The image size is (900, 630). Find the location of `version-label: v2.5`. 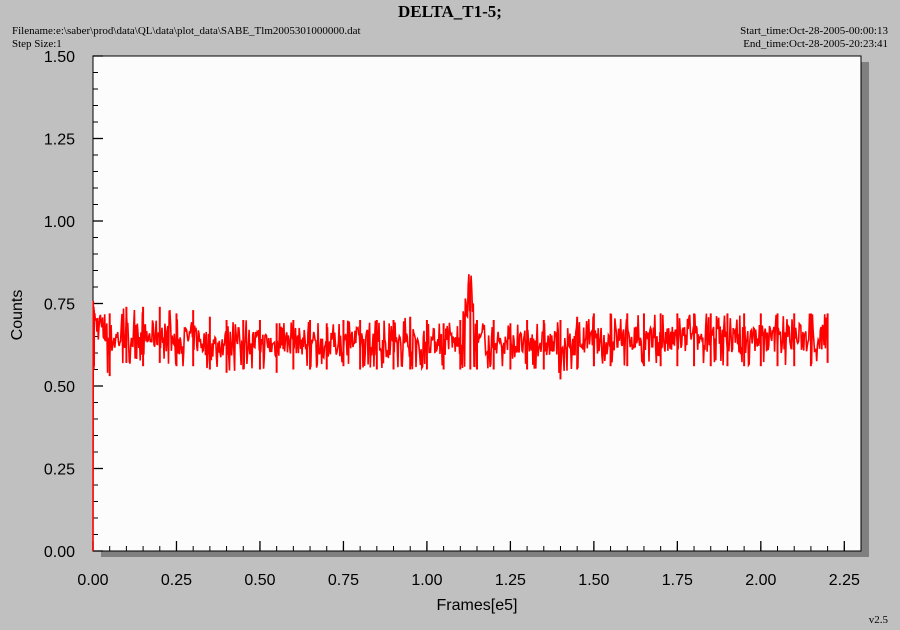

version-label: v2.5 is located at coordinates (878, 620).